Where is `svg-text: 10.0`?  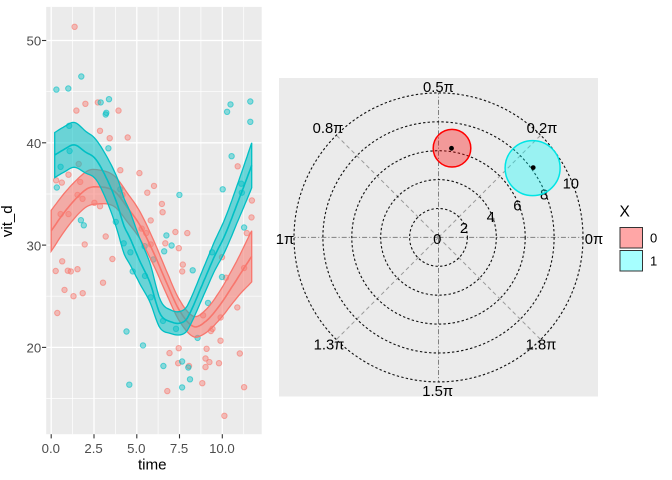
svg-text: 10.0 is located at coordinates (222, 448).